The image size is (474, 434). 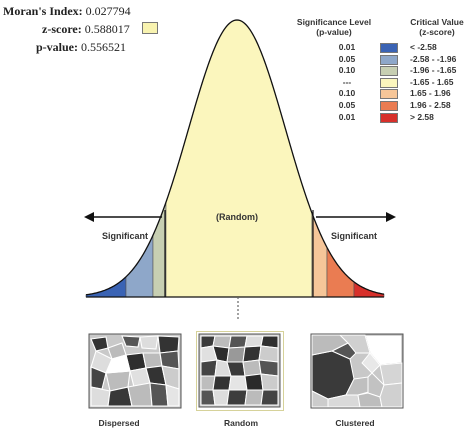 What do you see at coordinates (422, 116) in the screenshot?
I see `legend-zscore: > 2.58` at bounding box center [422, 116].